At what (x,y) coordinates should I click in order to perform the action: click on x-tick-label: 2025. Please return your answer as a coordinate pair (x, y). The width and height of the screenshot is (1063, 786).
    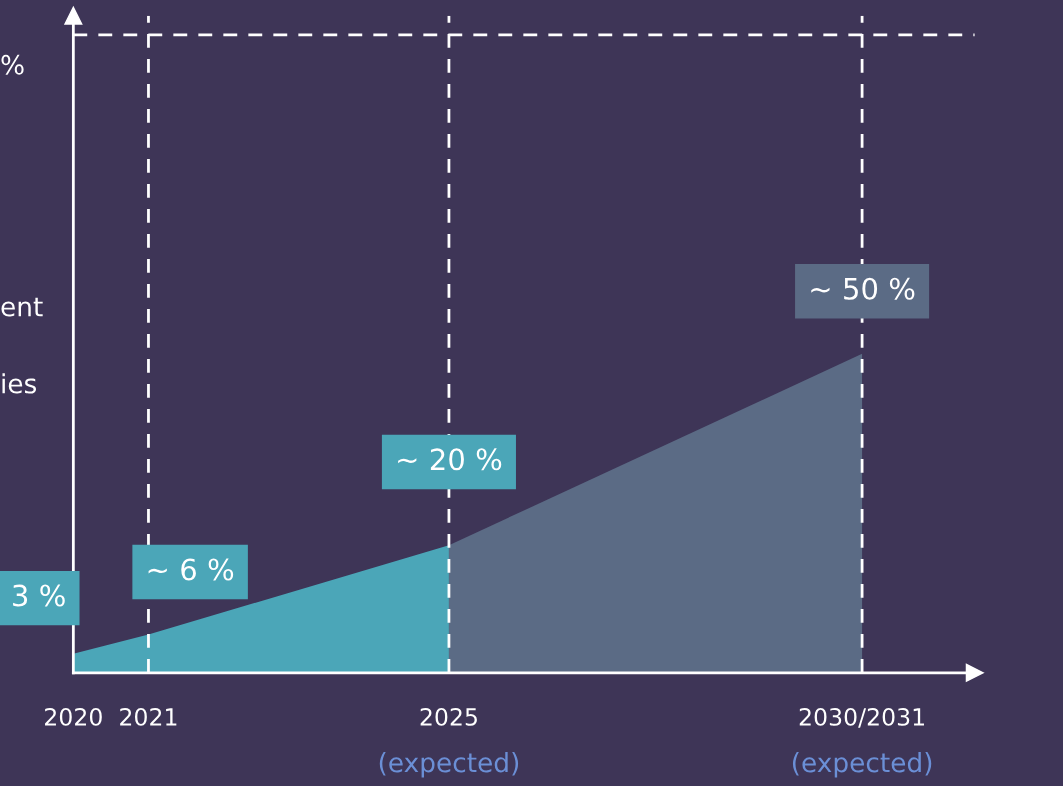
    Looking at the image, I should click on (448, 716).